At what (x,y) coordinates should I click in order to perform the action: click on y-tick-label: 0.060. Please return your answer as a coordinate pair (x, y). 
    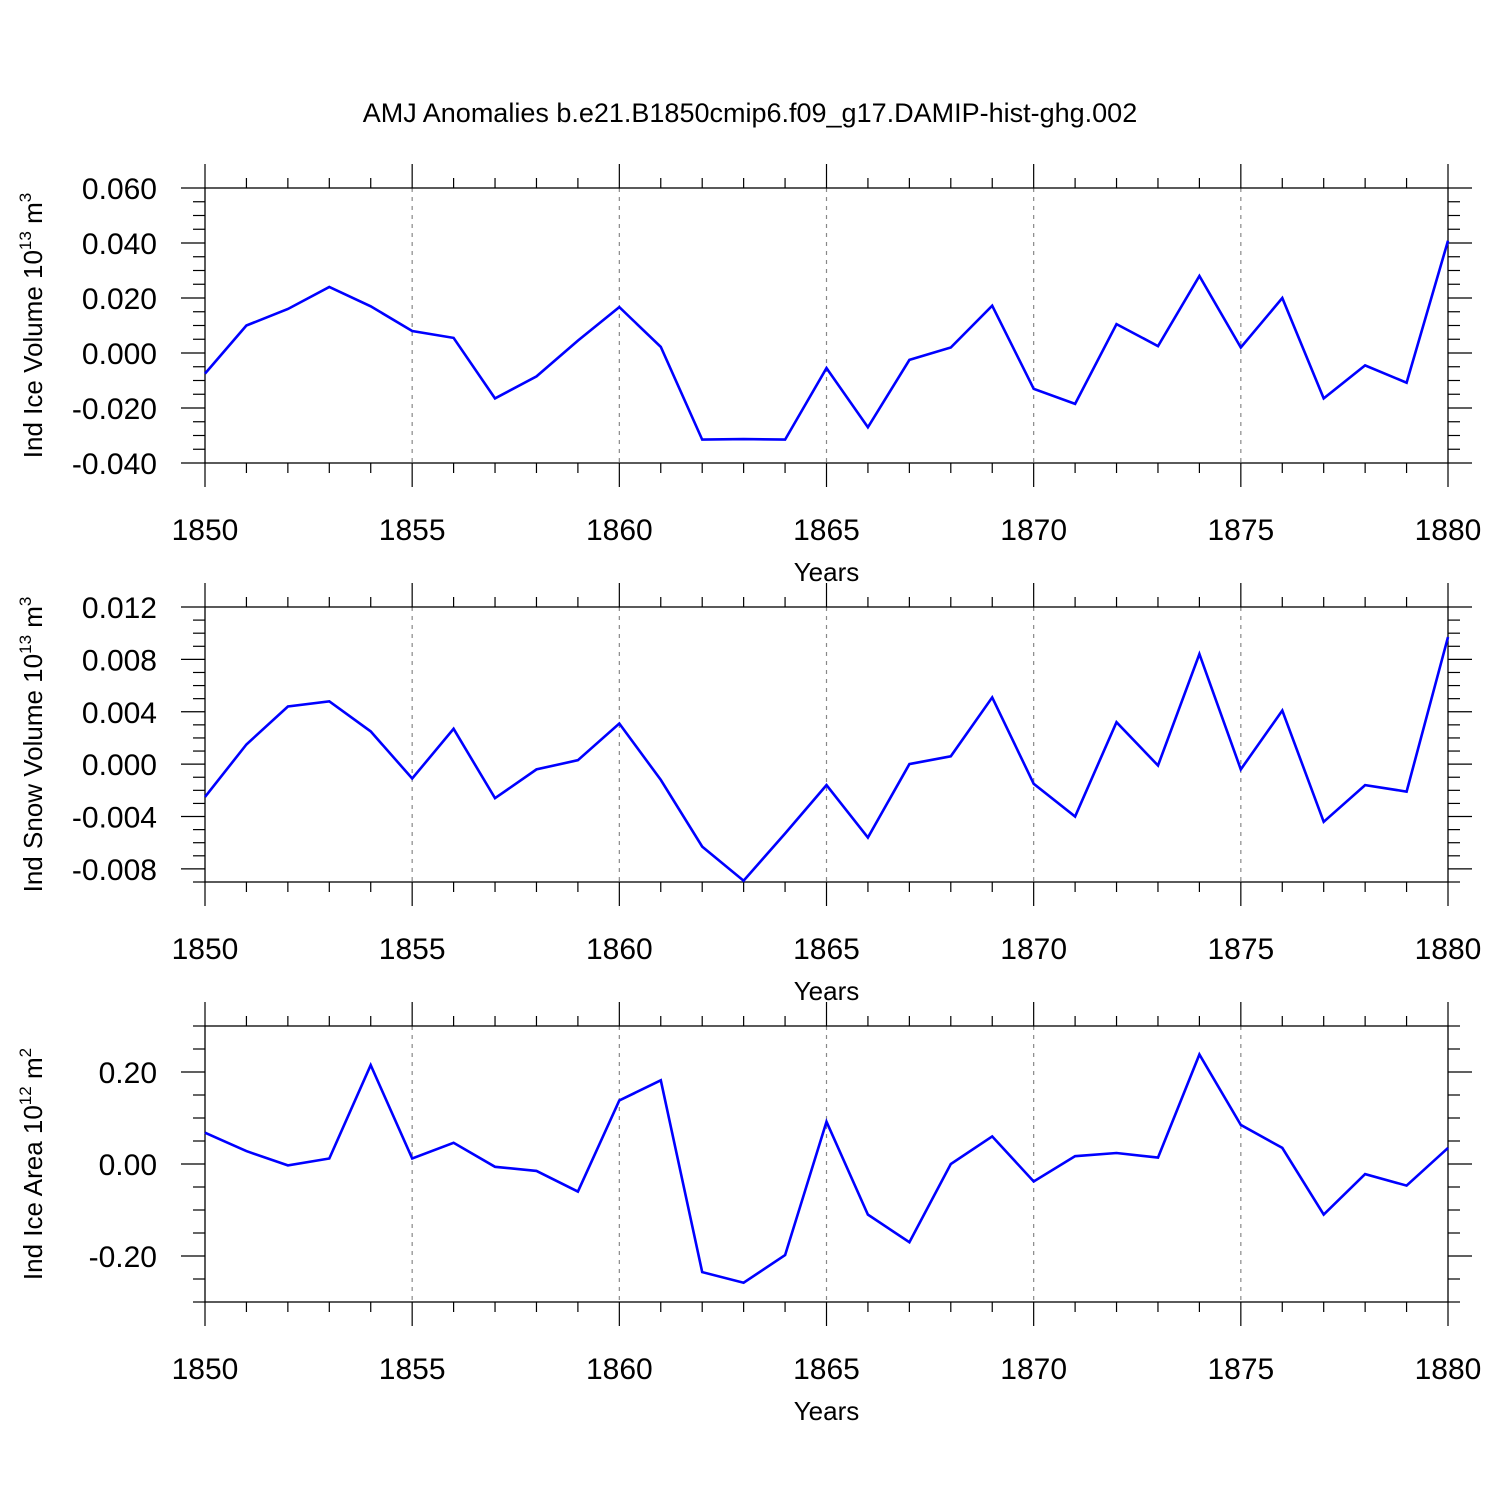
    Looking at the image, I should click on (119, 189).